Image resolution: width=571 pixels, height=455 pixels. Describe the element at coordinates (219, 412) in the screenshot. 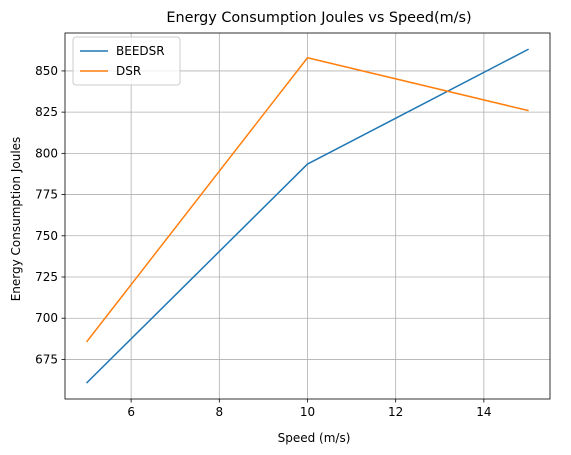

I see `x-tick-label: 8` at that location.